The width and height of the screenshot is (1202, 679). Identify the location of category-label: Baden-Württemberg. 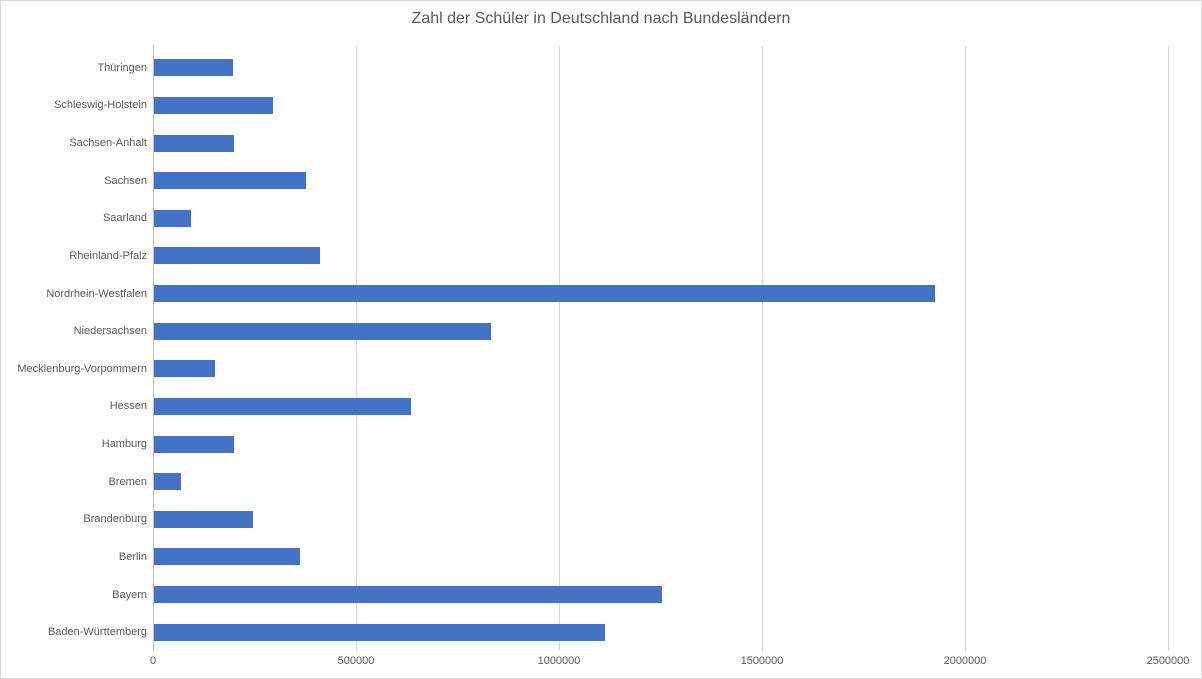
(97, 632).